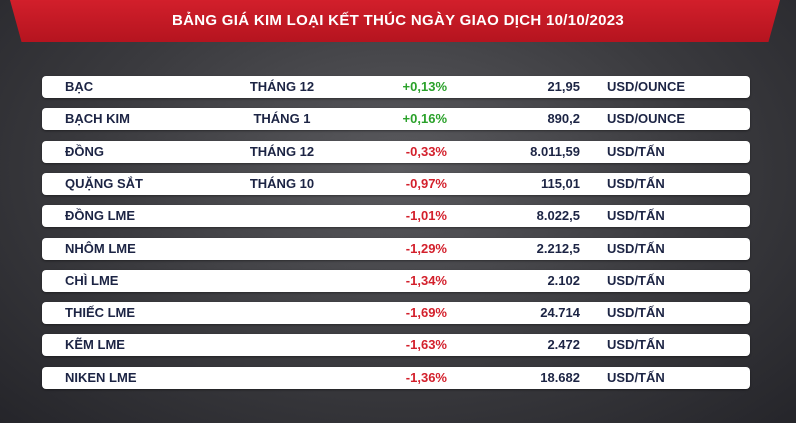 This screenshot has height=423, width=796. I want to click on title-bar, so click(395, 21).